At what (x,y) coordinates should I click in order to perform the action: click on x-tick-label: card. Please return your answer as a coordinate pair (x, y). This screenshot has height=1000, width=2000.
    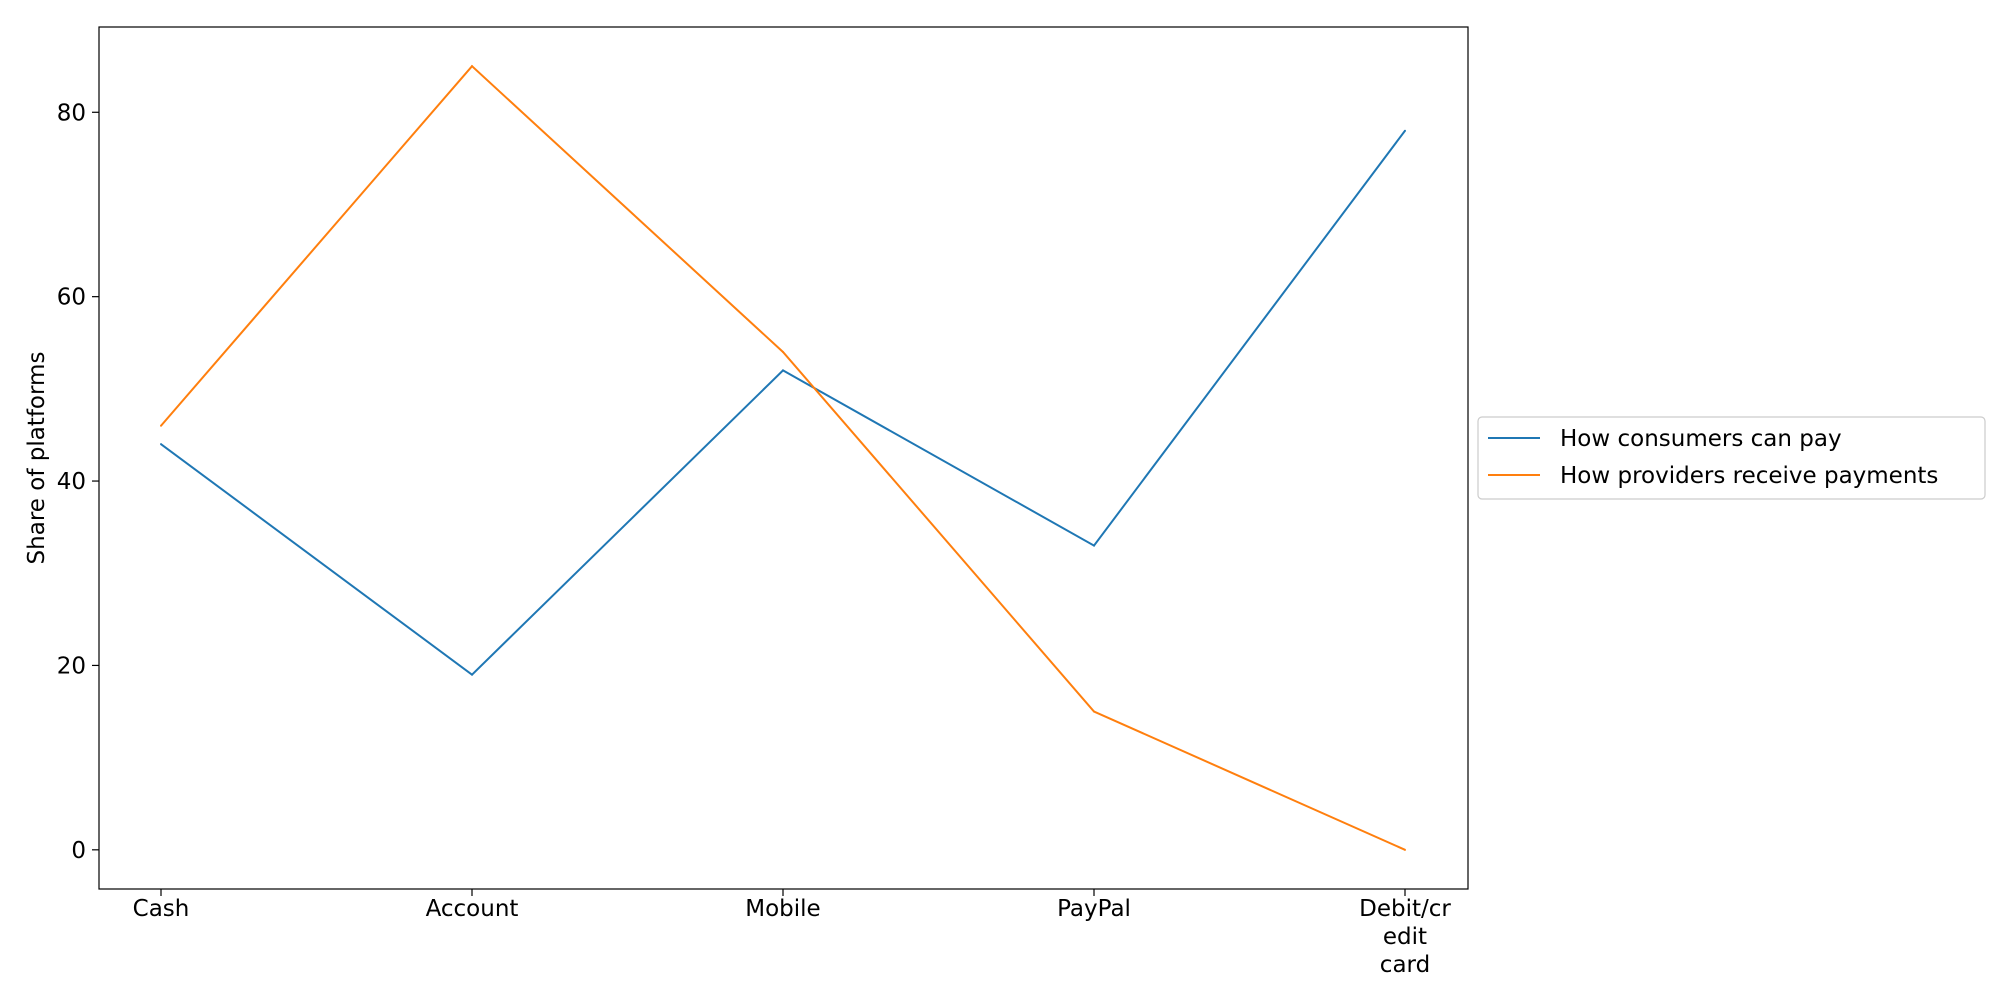
    Looking at the image, I should click on (1405, 965).